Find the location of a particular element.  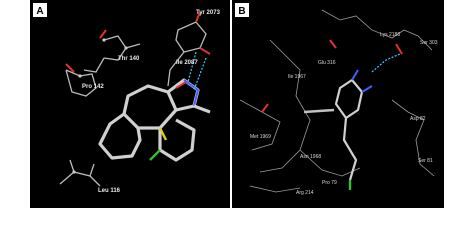

residue-label: Ile 2087 is located at coordinates (187, 63).